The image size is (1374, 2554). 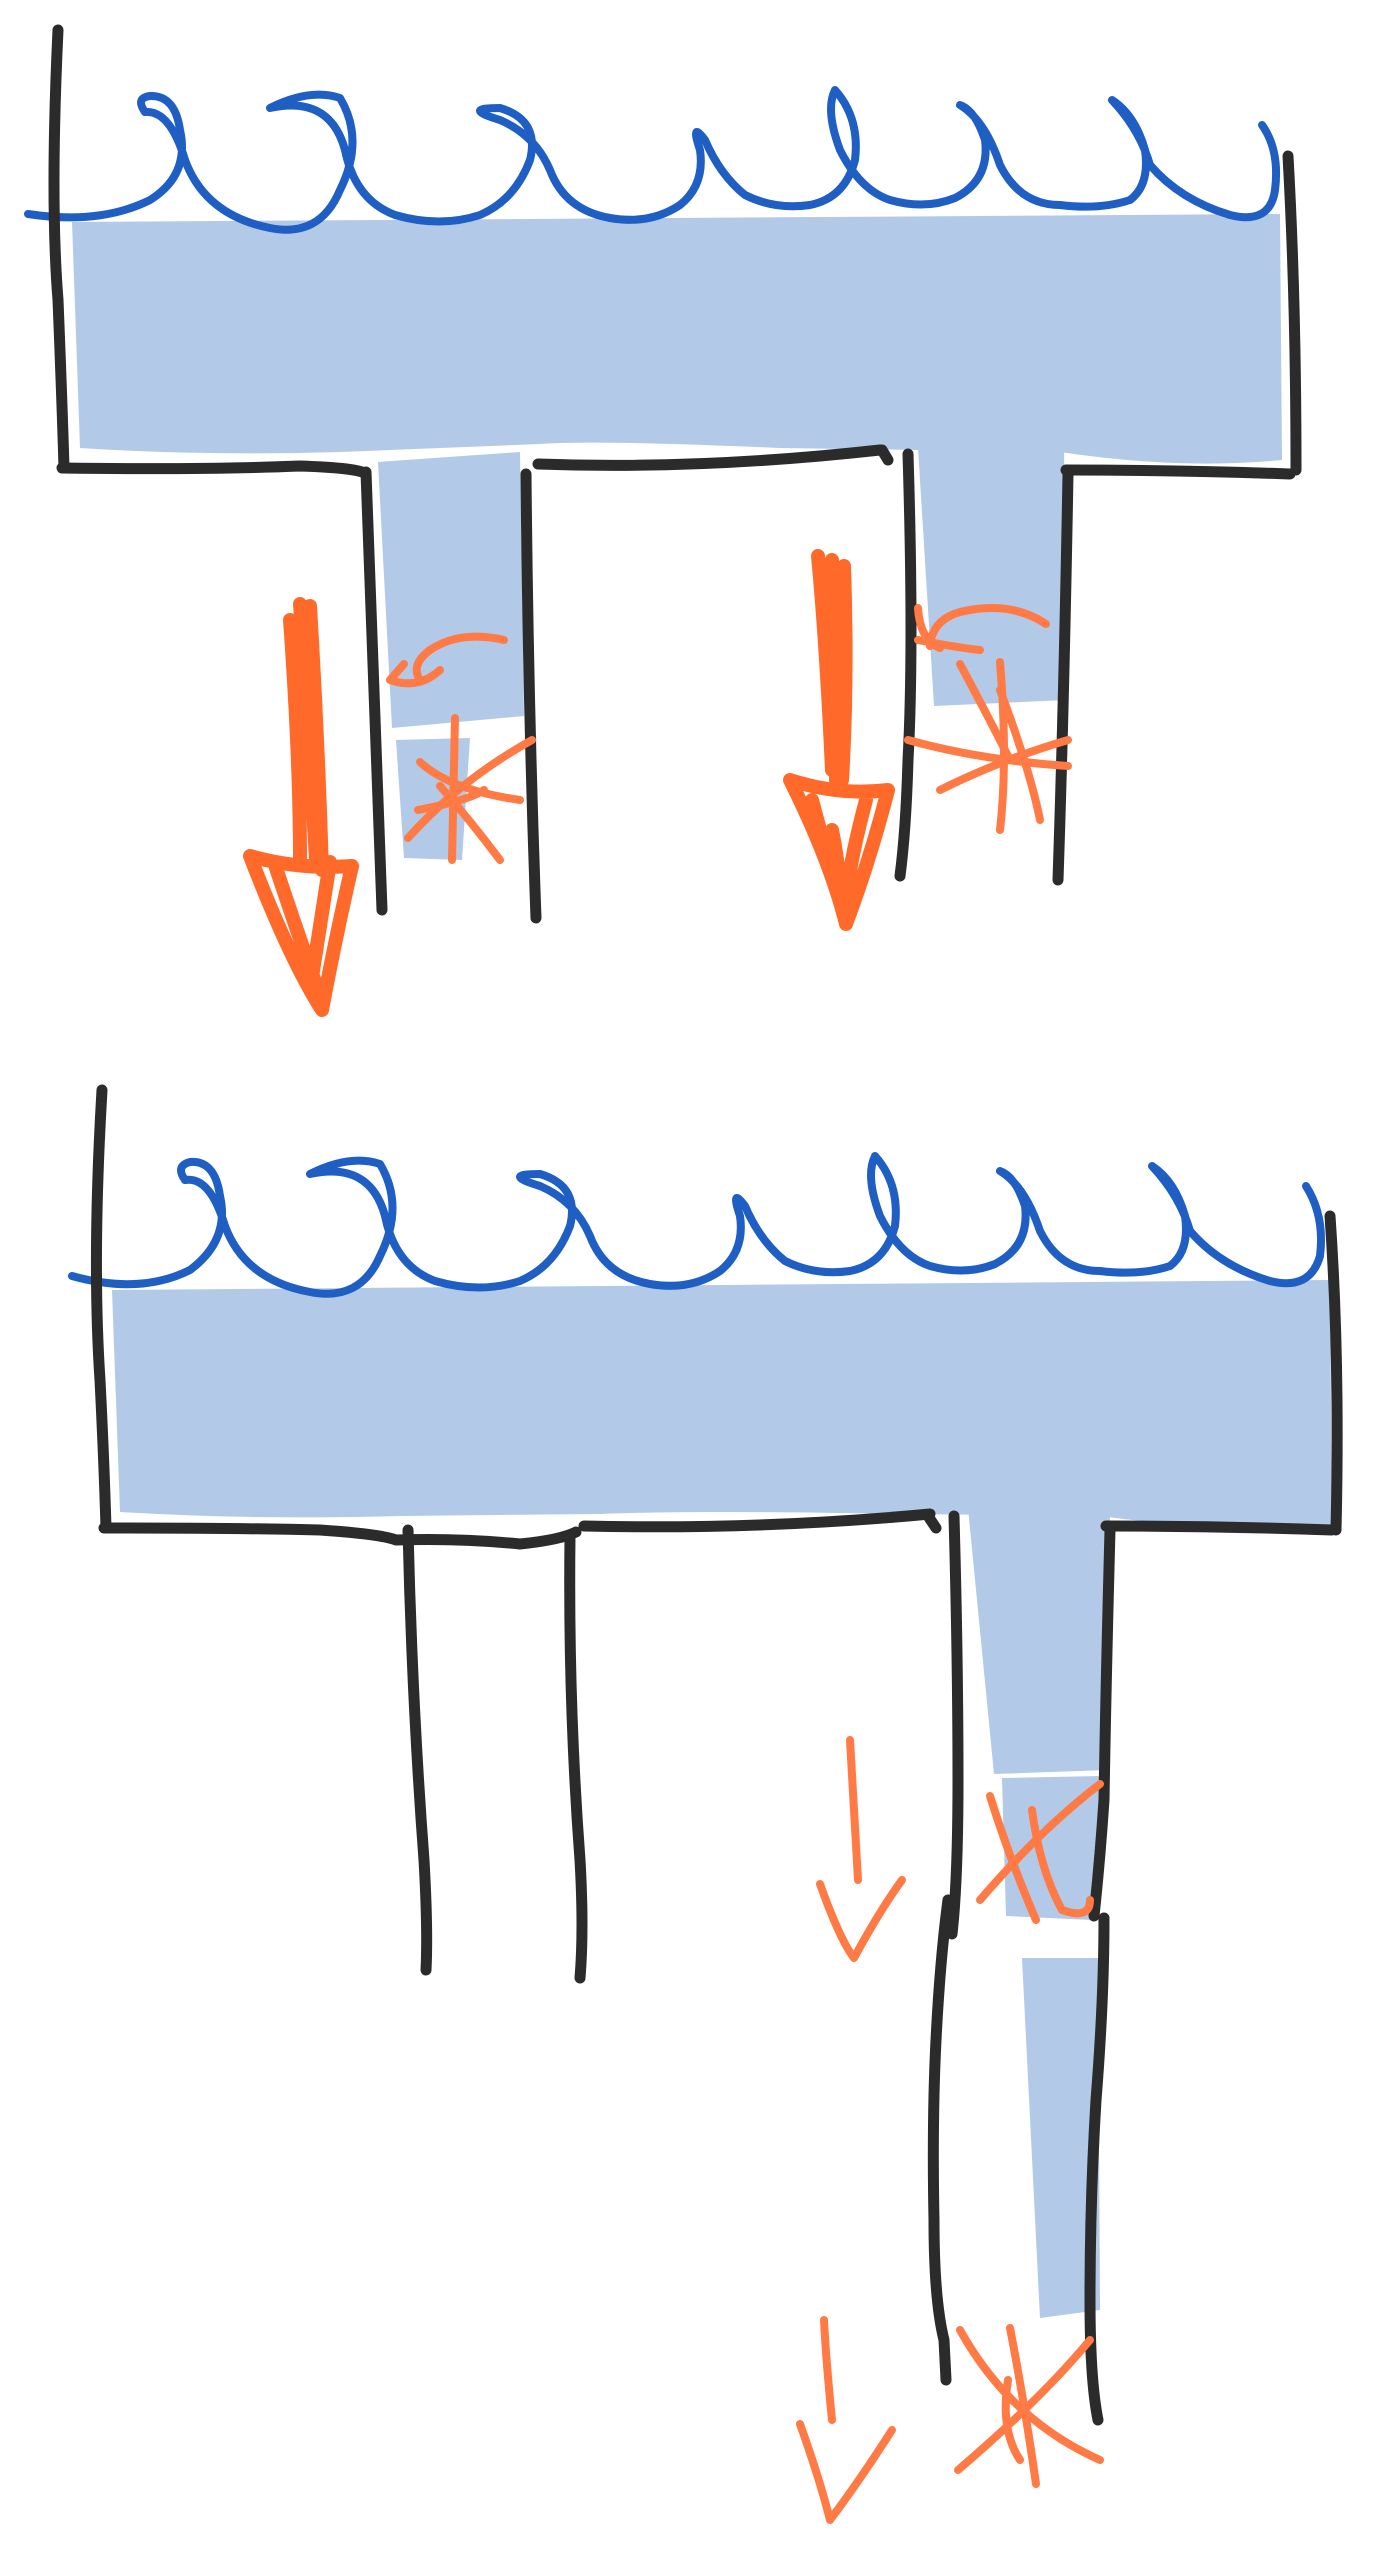 I want to click on force-arrows-left, so click(x=389, y=807).